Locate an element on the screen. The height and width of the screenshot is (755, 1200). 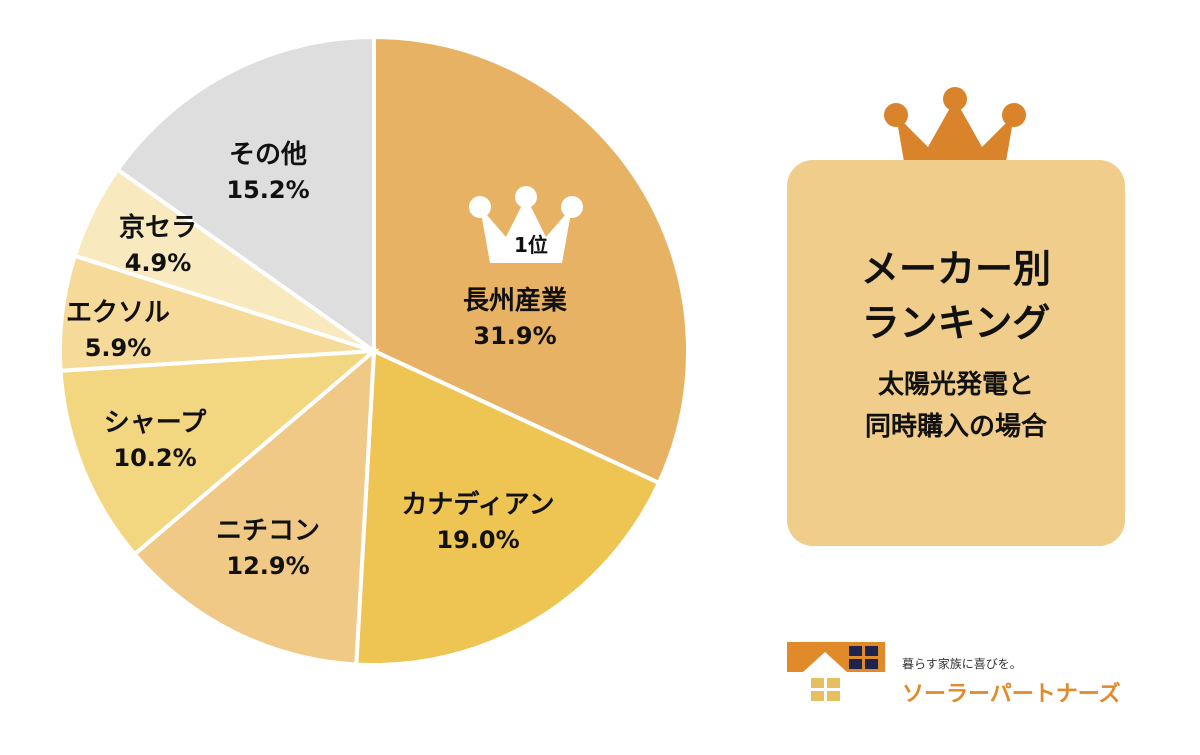
slice-value: 4.9% is located at coordinates (158, 263).